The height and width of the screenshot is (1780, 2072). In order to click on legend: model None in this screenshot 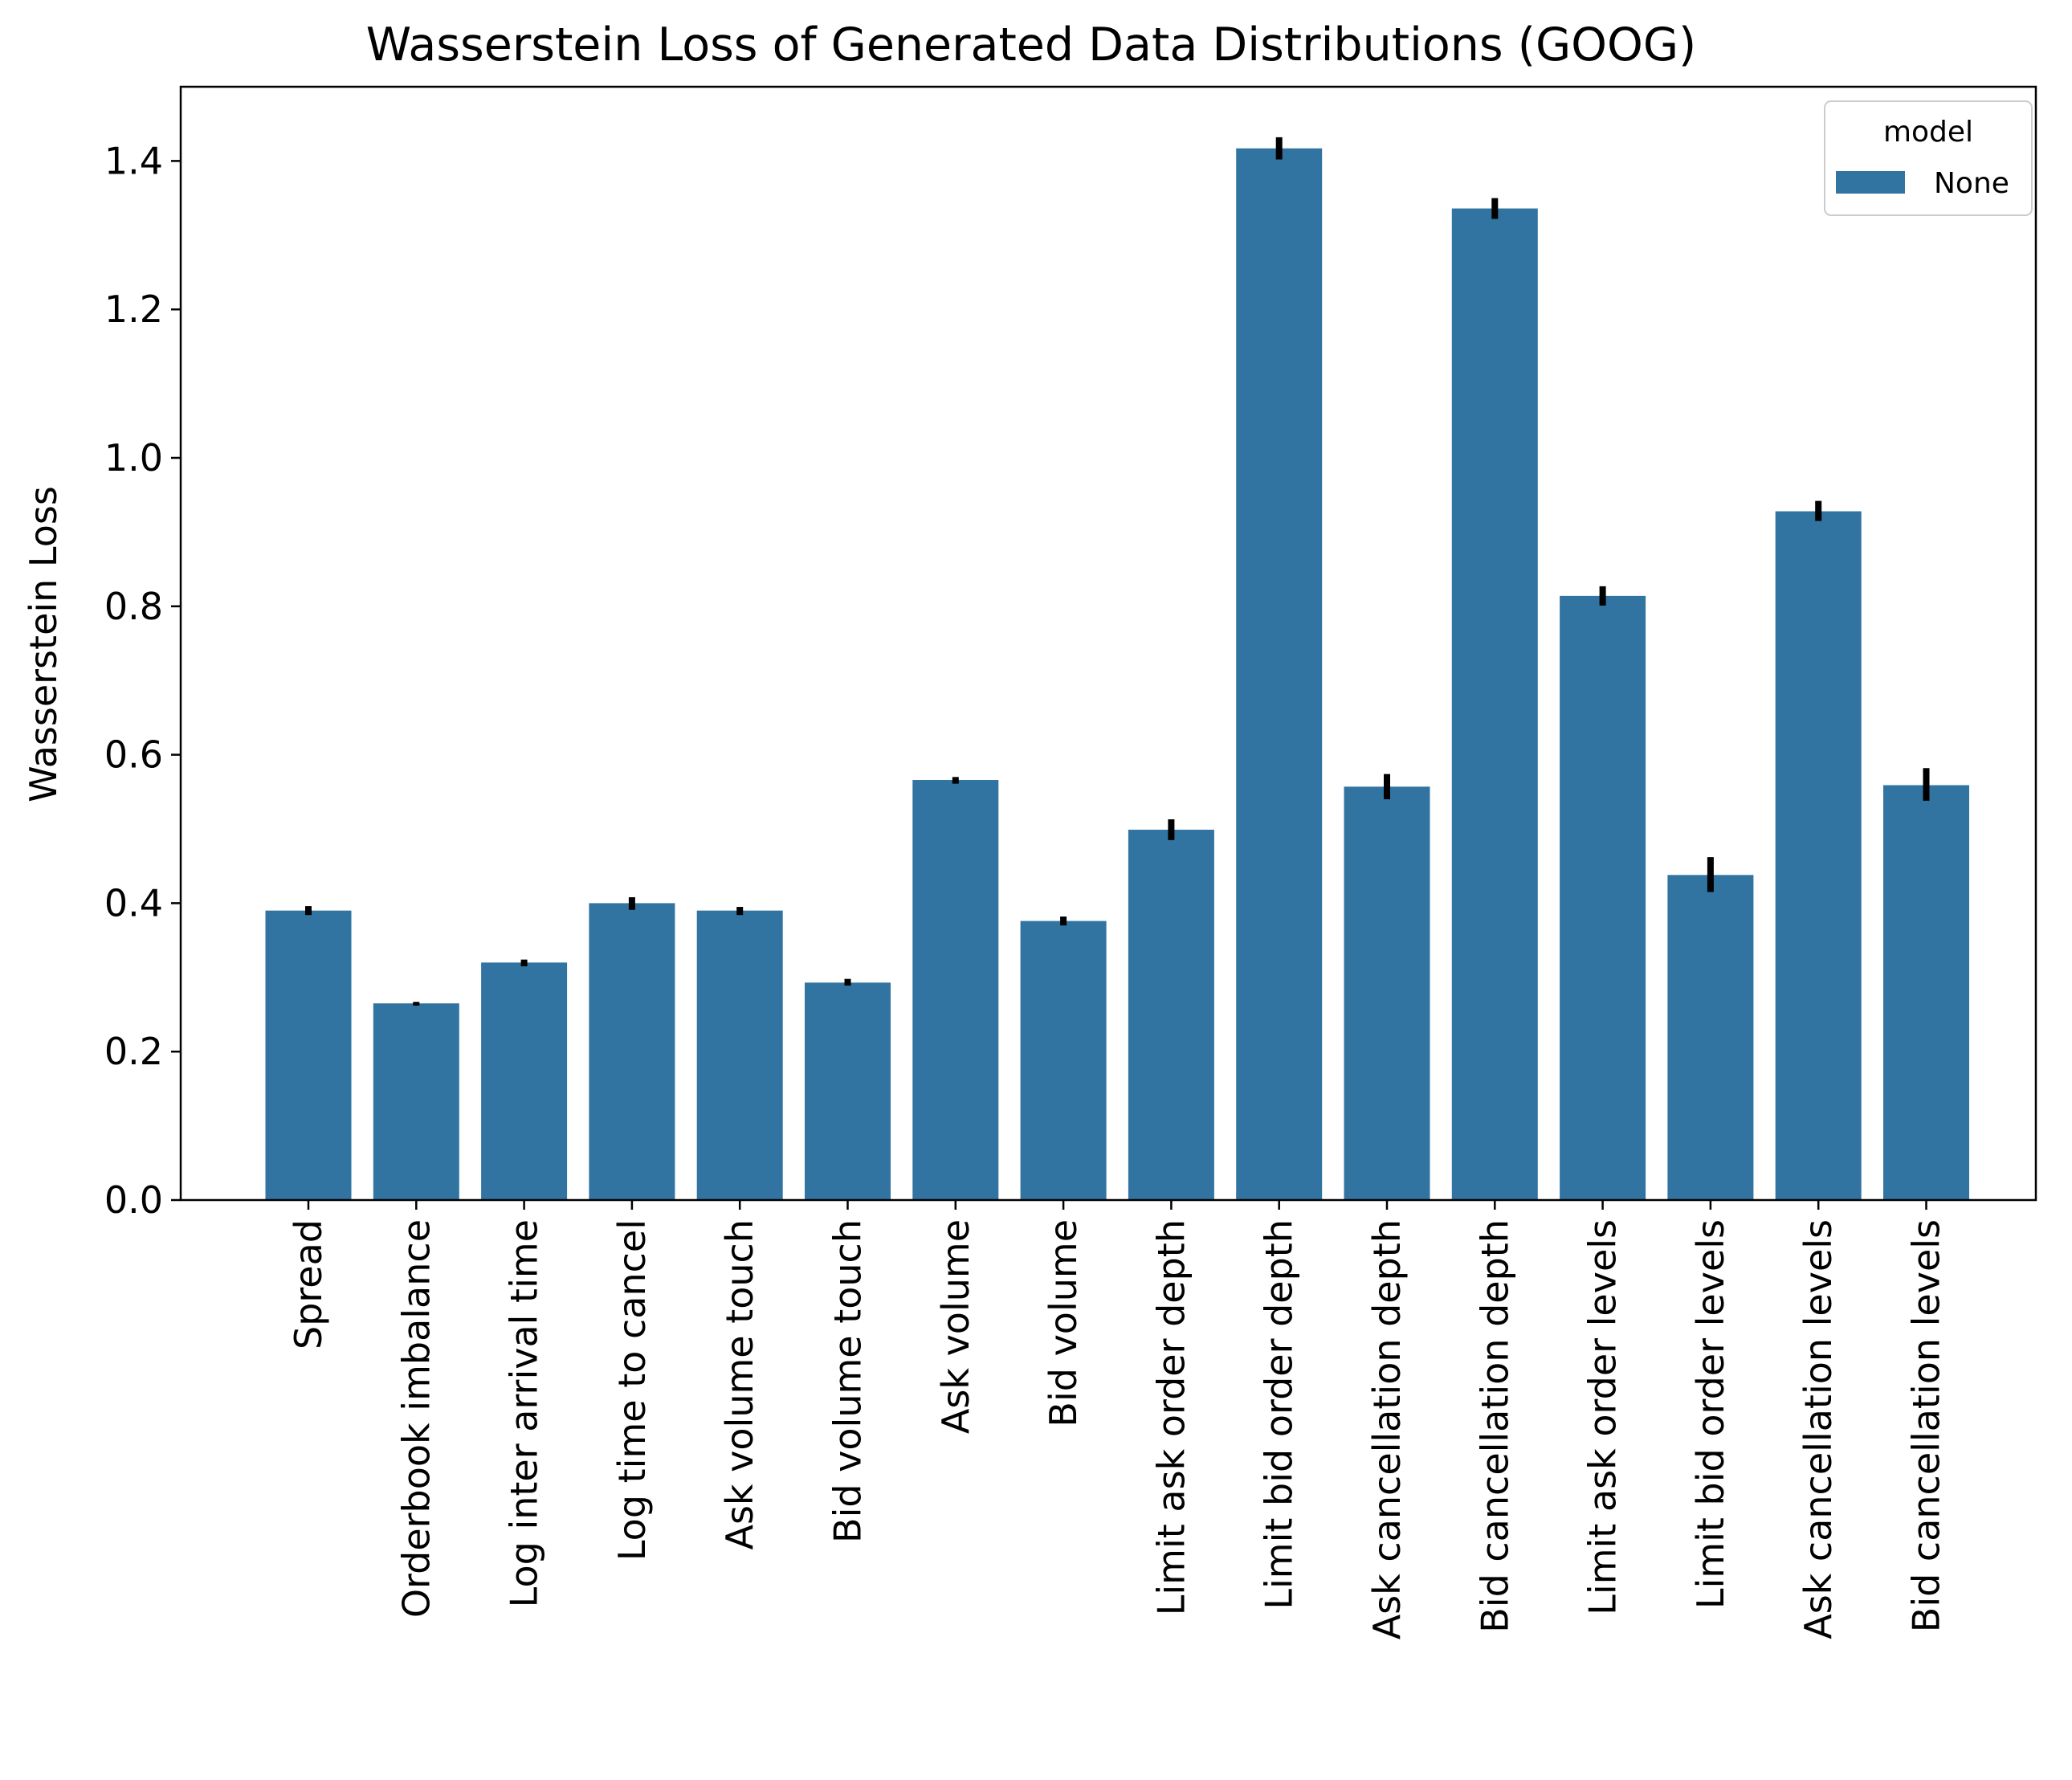, I will do `click(1928, 158)`.